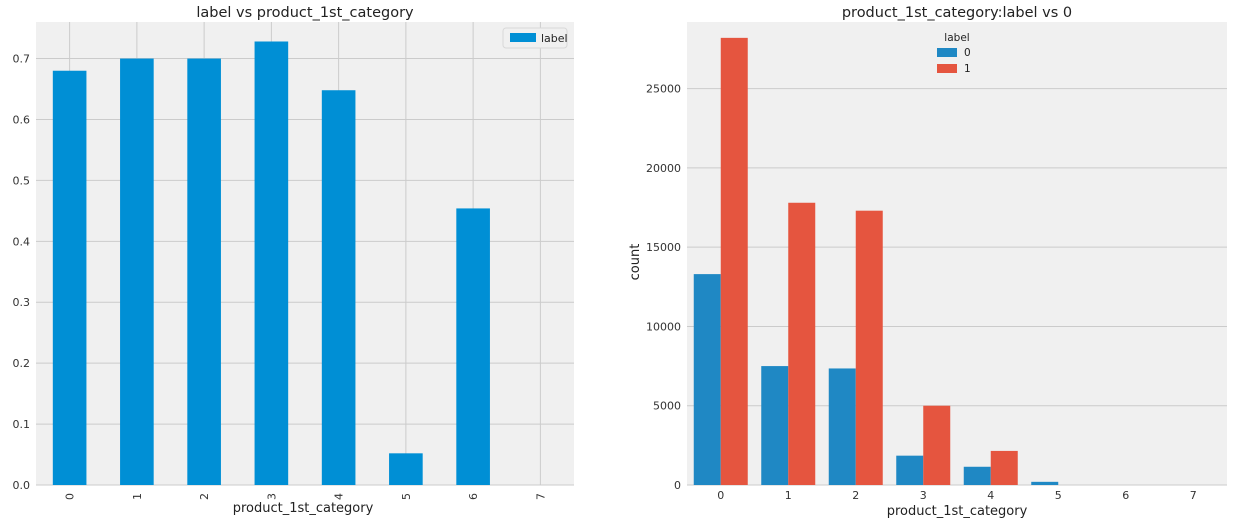 The height and width of the screenshot is (521, 1238). What do you see at coordinates (677, 485) in the screenshot?
I see `chart2-y-tick-label: 0` at bounding box center [677, 485].